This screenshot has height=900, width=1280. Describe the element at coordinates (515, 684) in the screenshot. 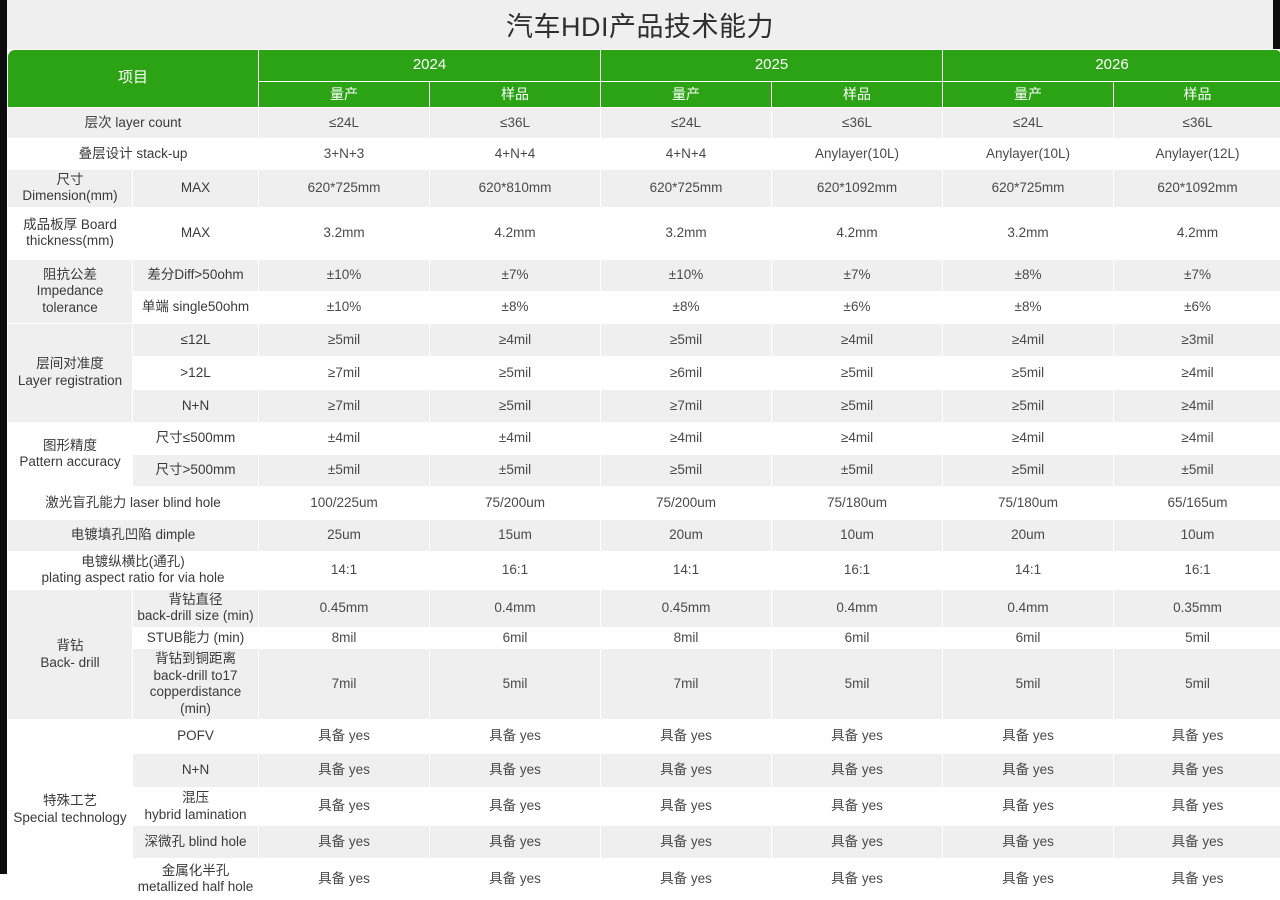

I see `cell-value: 5mil` at that location.